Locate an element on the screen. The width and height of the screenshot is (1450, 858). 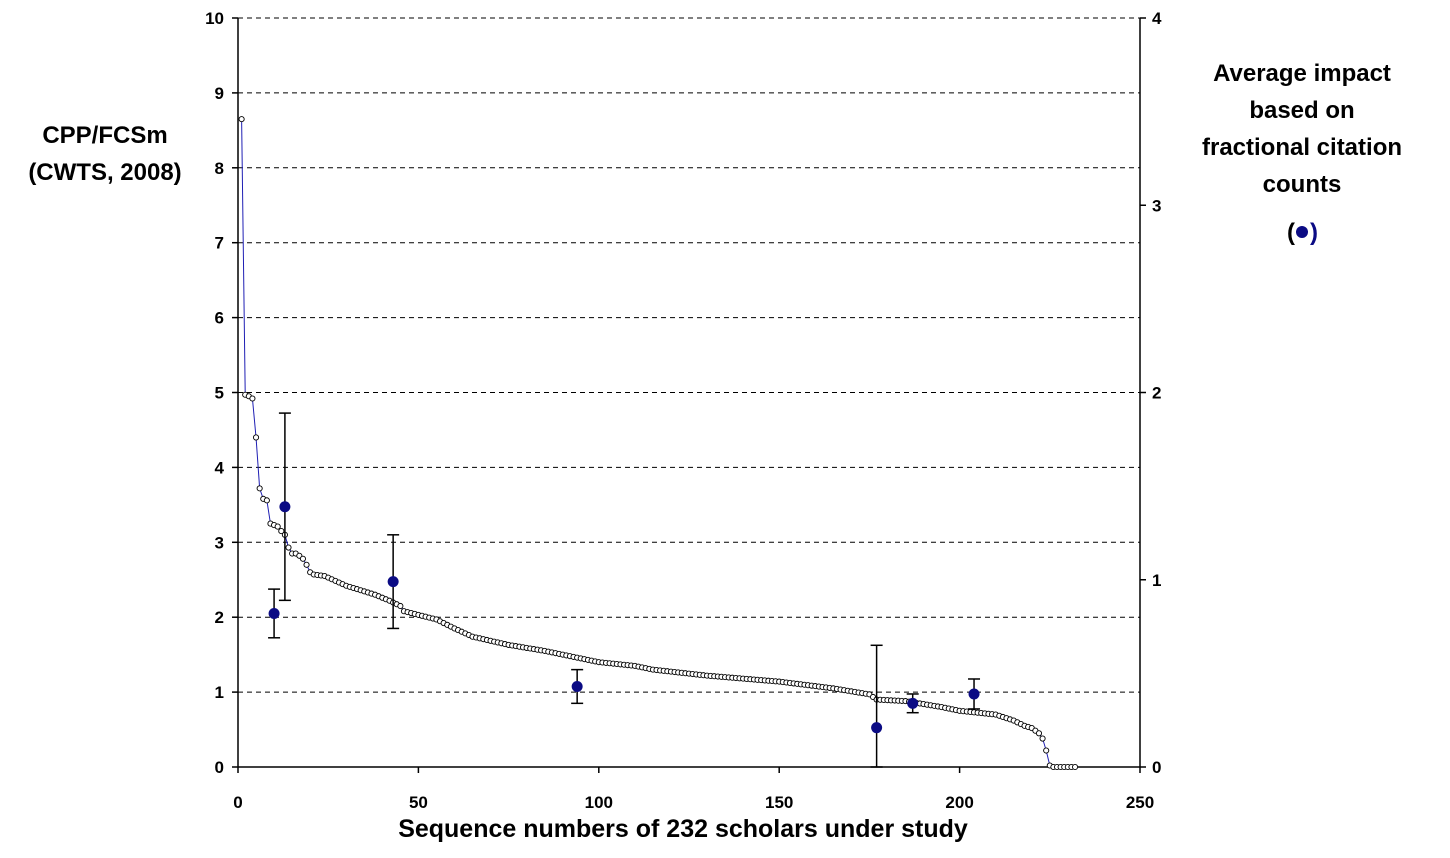
y-axis-left-title-line-2: (CWTS, 2008) is located at coordinates (104, 172).